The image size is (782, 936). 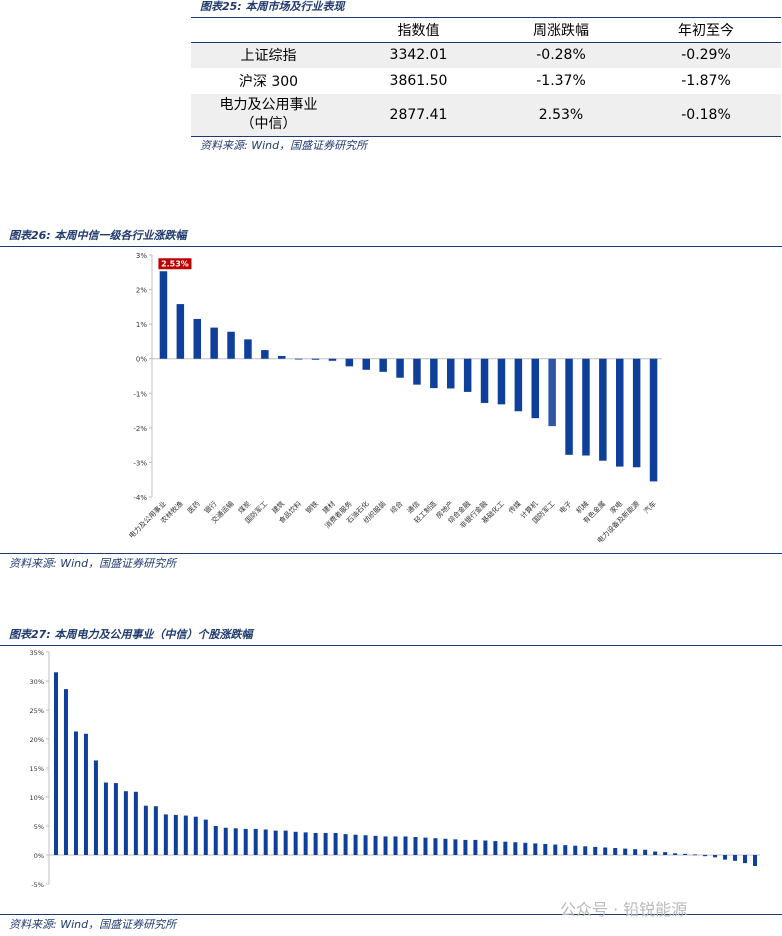 I want to click on y-tick-label: -3%, so click(x=140, y=463).